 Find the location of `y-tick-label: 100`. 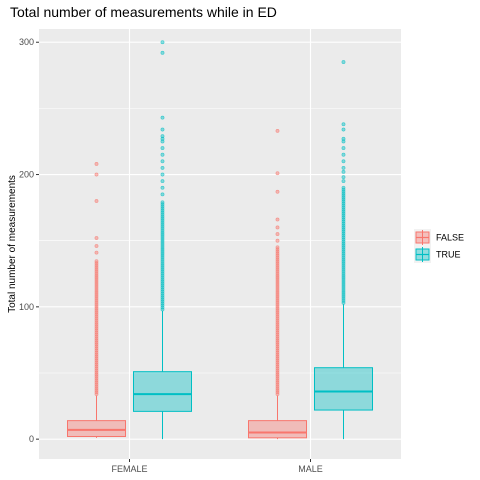

y-tick-label: 100 is located at coordinates (26, 307).